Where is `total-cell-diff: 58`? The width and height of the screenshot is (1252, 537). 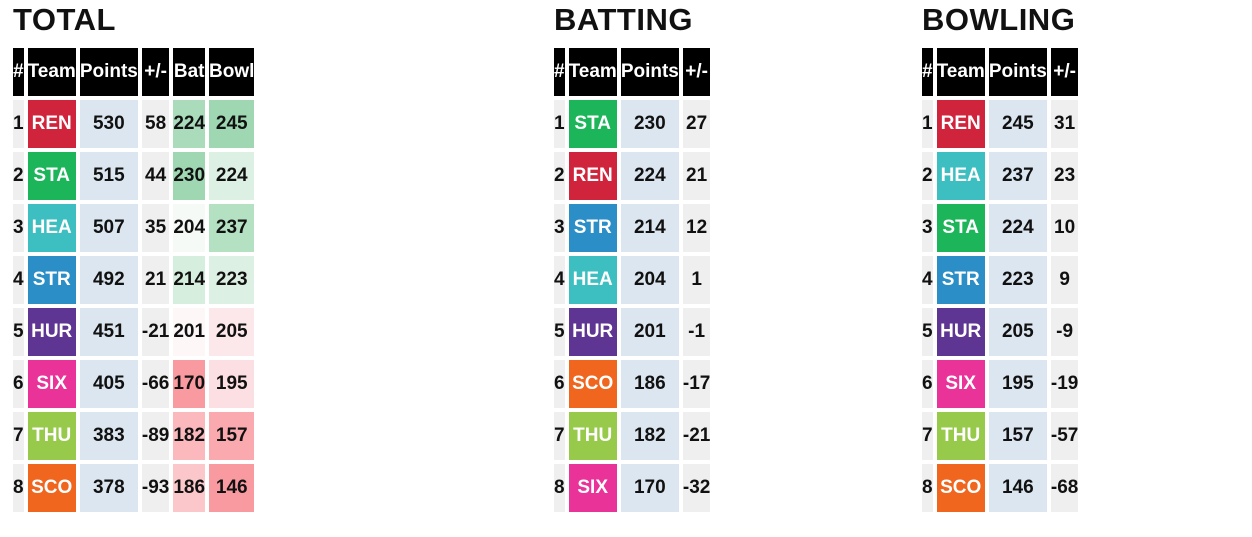
total-cell-diff: 58 is located at coordinates (155, 124).